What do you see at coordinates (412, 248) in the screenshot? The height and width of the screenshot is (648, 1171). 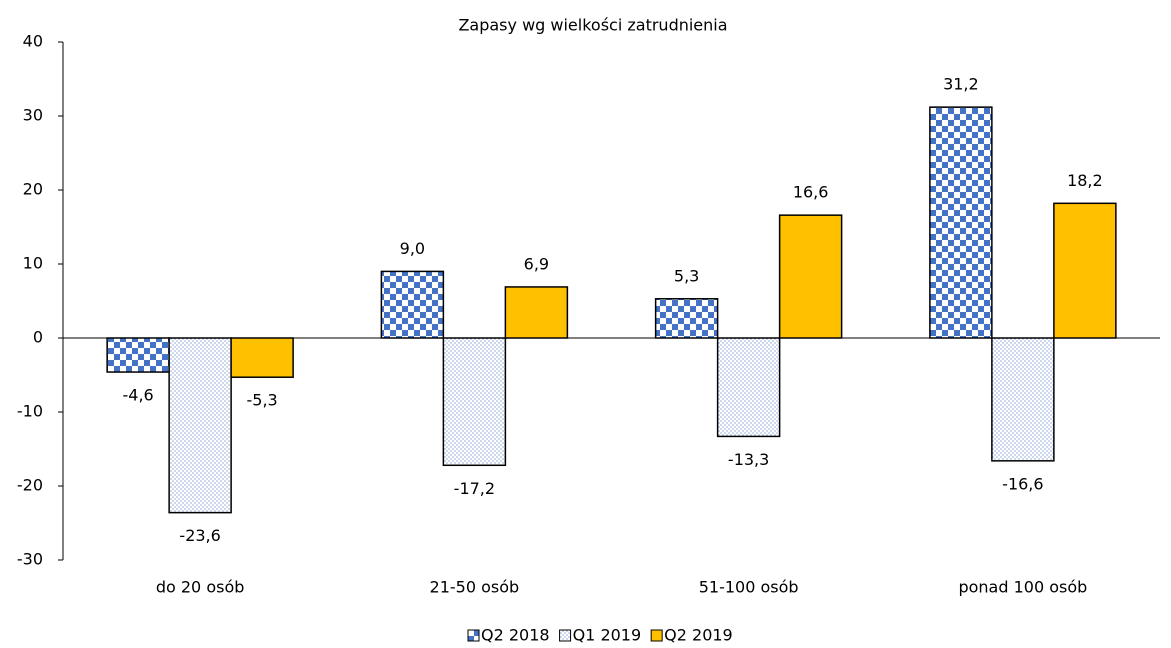 I see `data-label: 9,0` at bounding box center [412, 248].